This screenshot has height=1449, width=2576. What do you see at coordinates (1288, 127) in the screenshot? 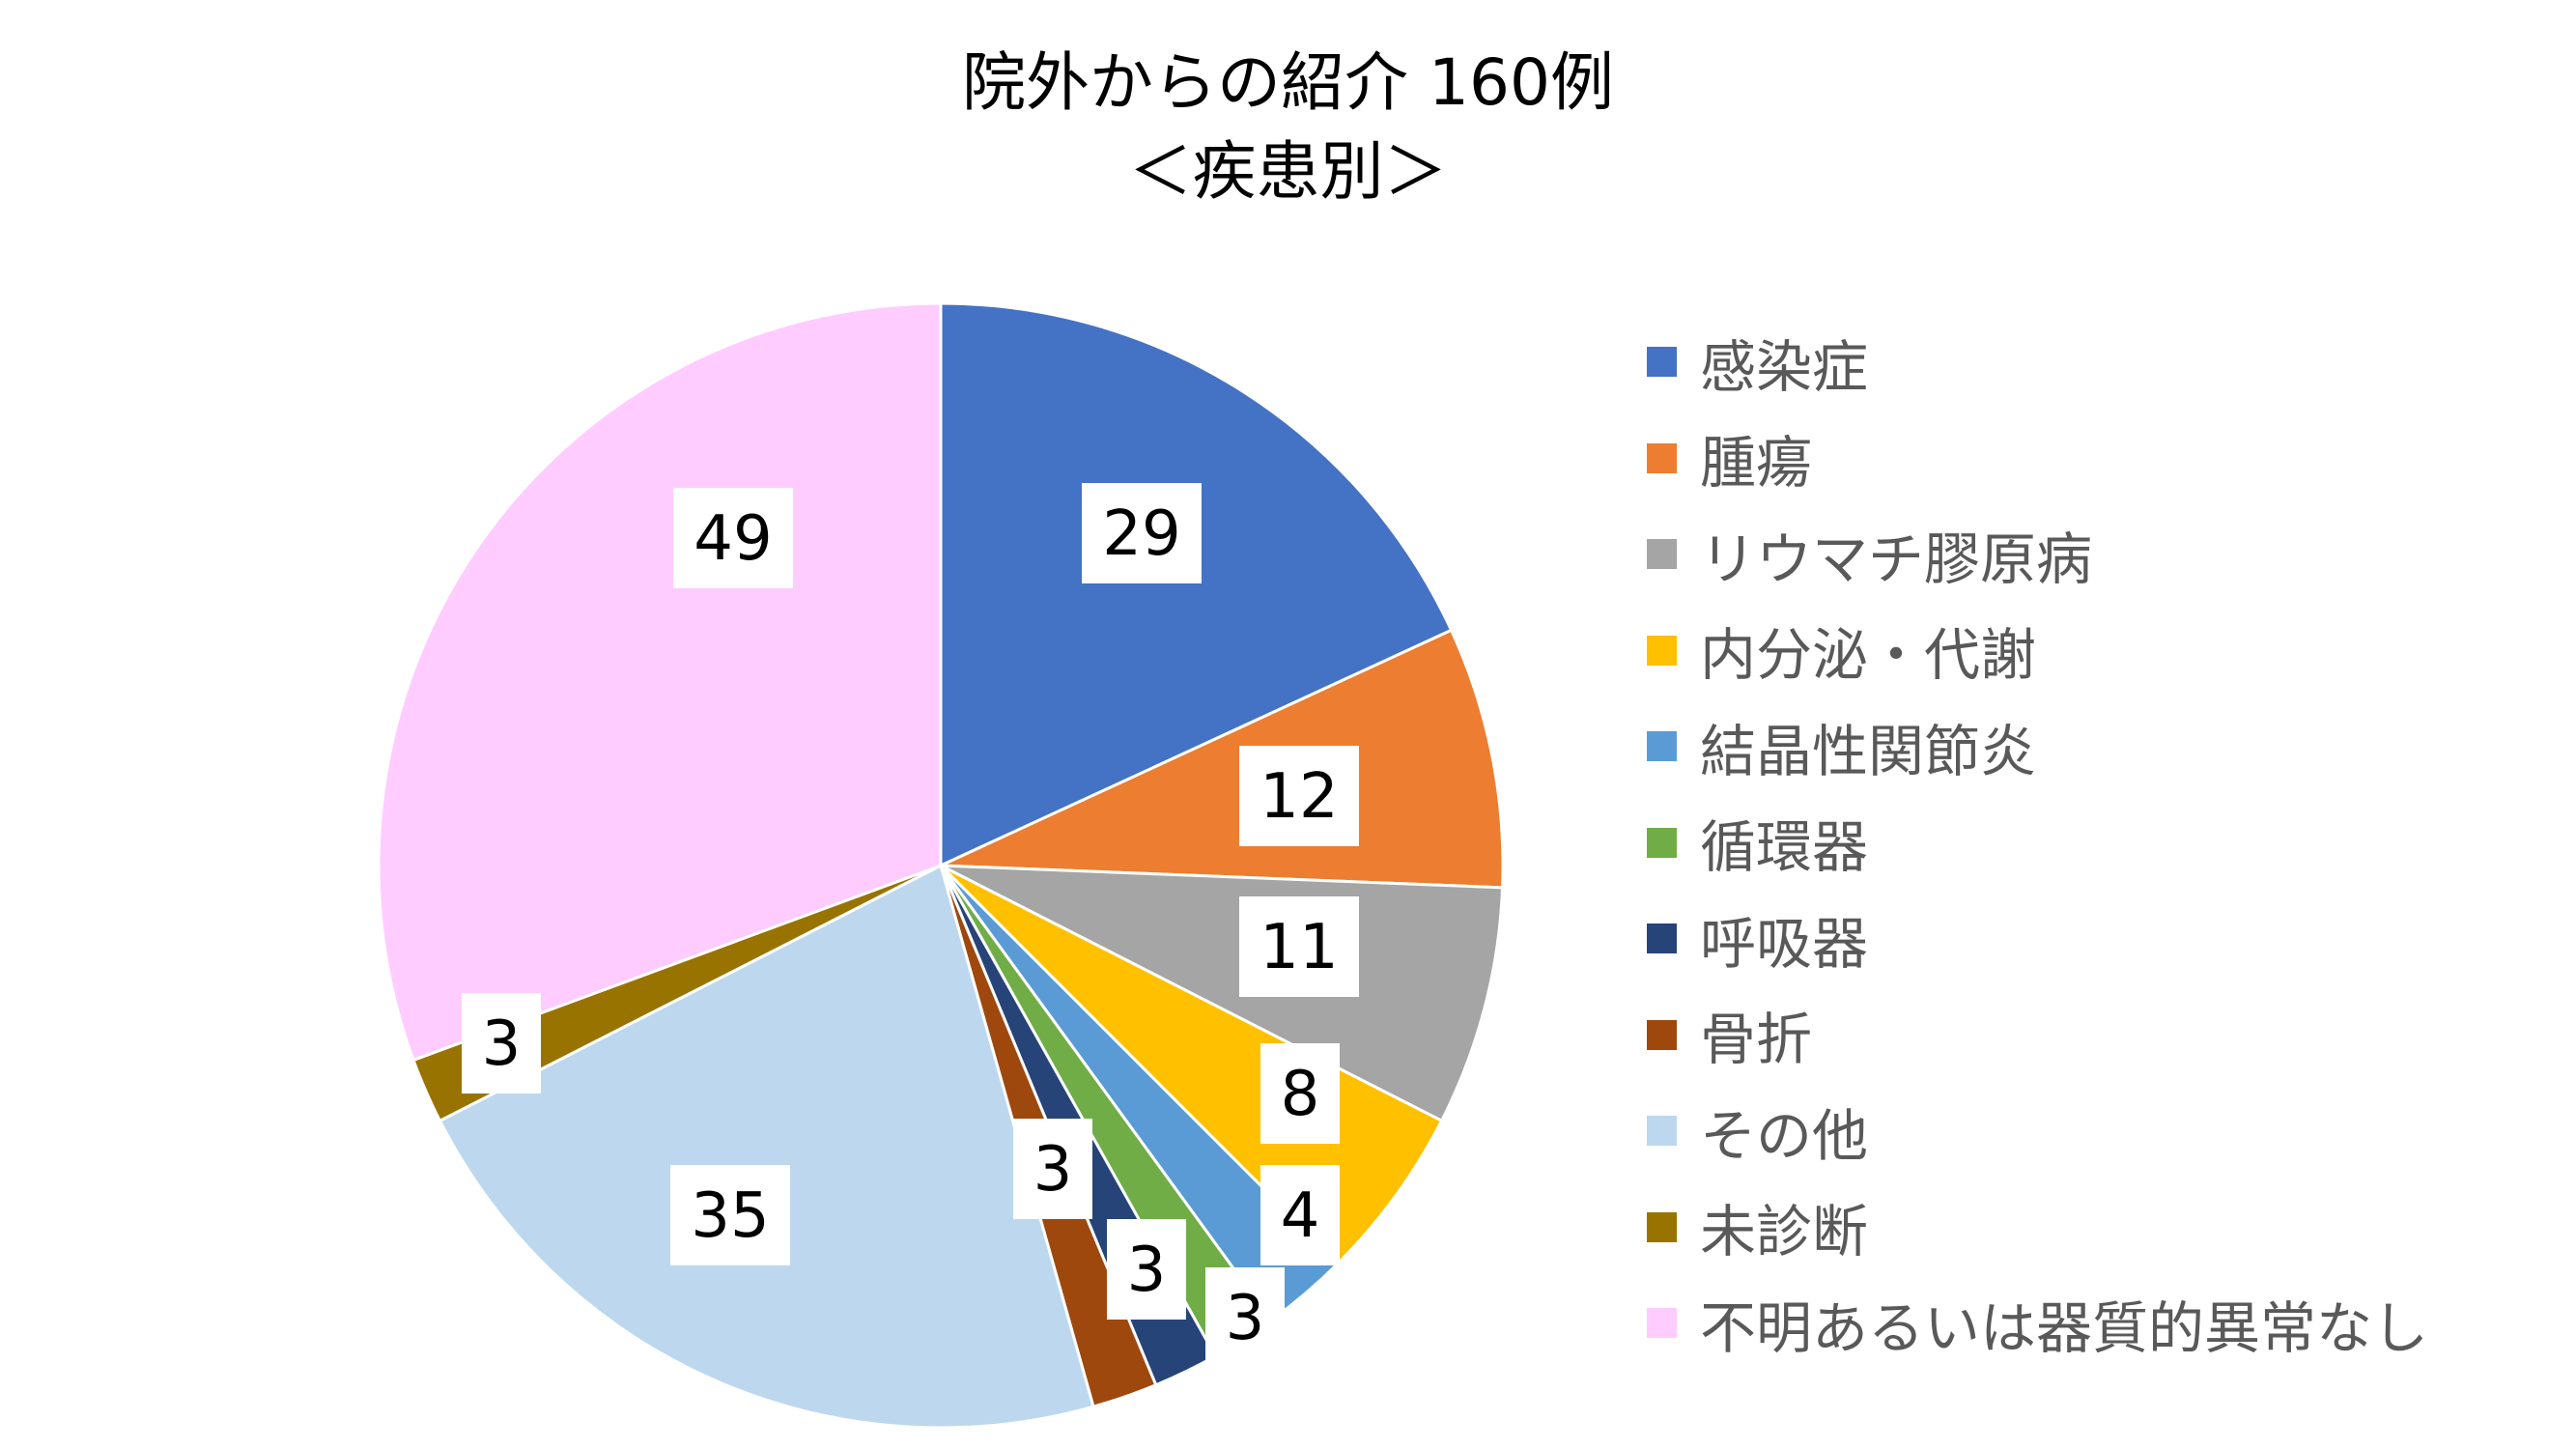
I see `chart-title-block: 院外からの紹介 160例 ＜疾患別＞` at bounding box center [1288, 127].